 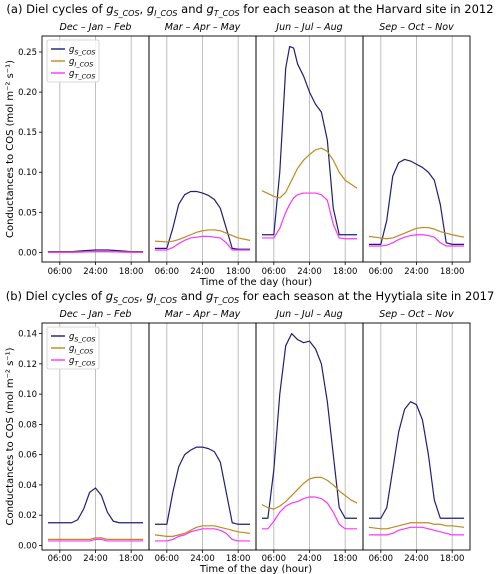 What do you see at coordinates (27, 486) in the screenshot?
I see `y-tick-label: 0.04` at bounding box center [27, 486].